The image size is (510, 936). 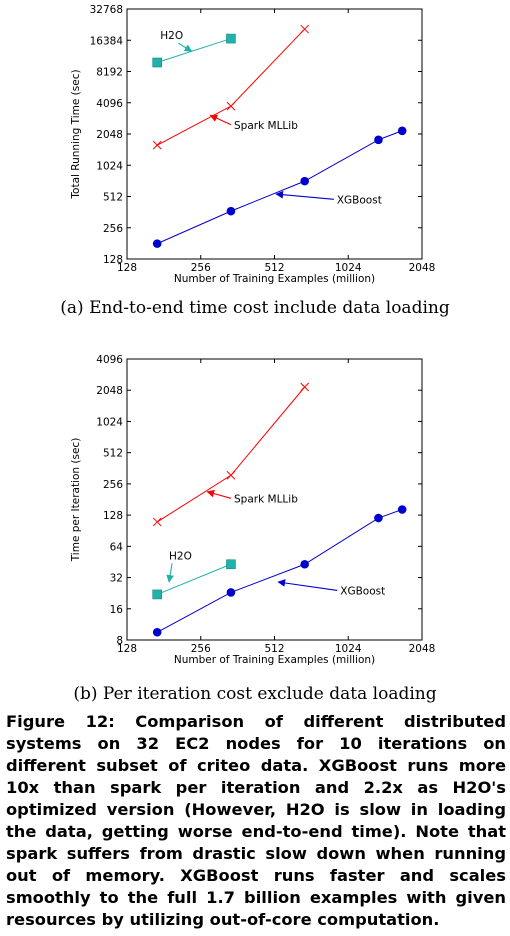 What do you see at coordinates (117, 610) in the screenshot?
I see `y-tick-label: 16` at bounding box center [117, 610].